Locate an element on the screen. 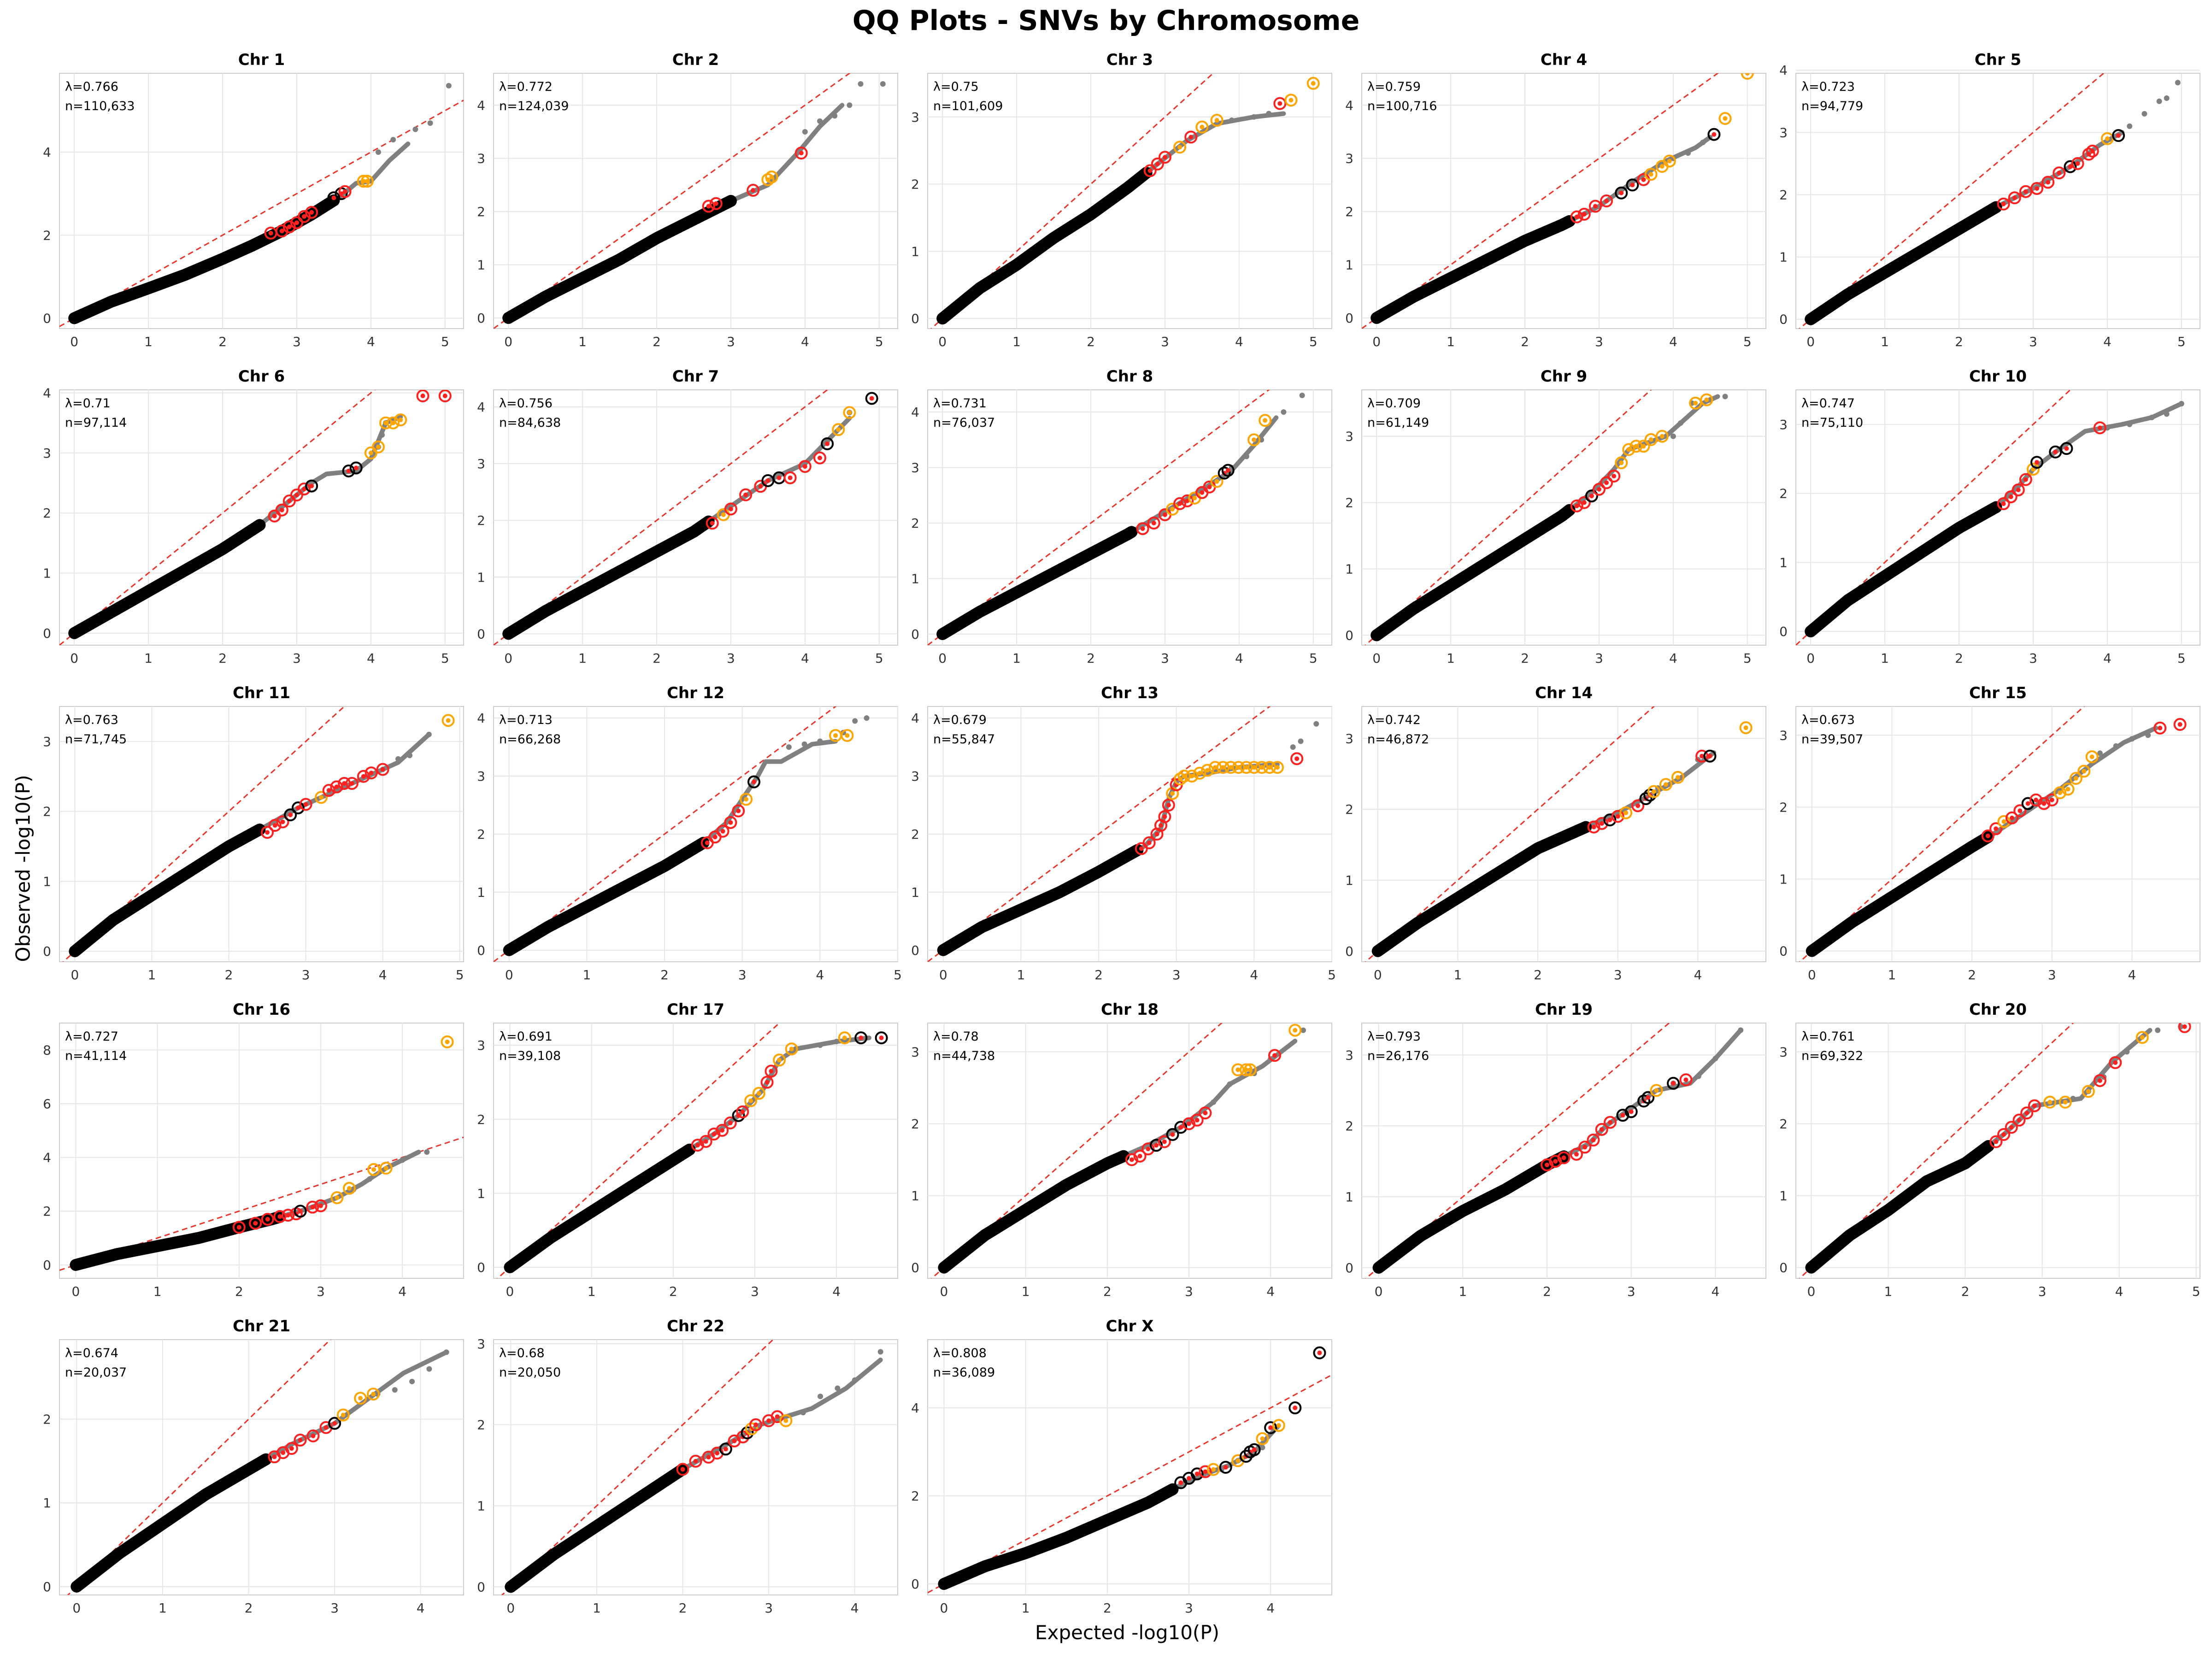 The height and width of the screenshot is (1659, 2212). y-tick-label: 3 is located at coordinates (481, 463).